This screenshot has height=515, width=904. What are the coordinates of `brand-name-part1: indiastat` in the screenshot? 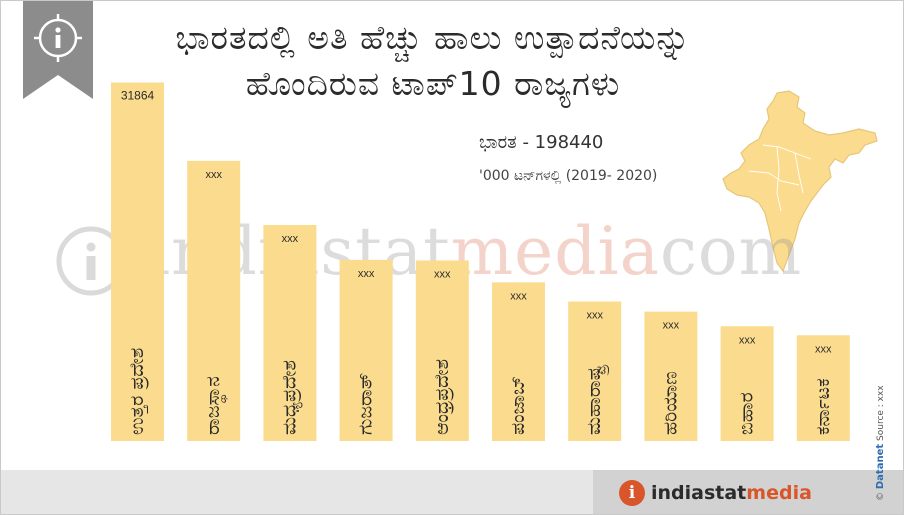 It's located at (699, 493).